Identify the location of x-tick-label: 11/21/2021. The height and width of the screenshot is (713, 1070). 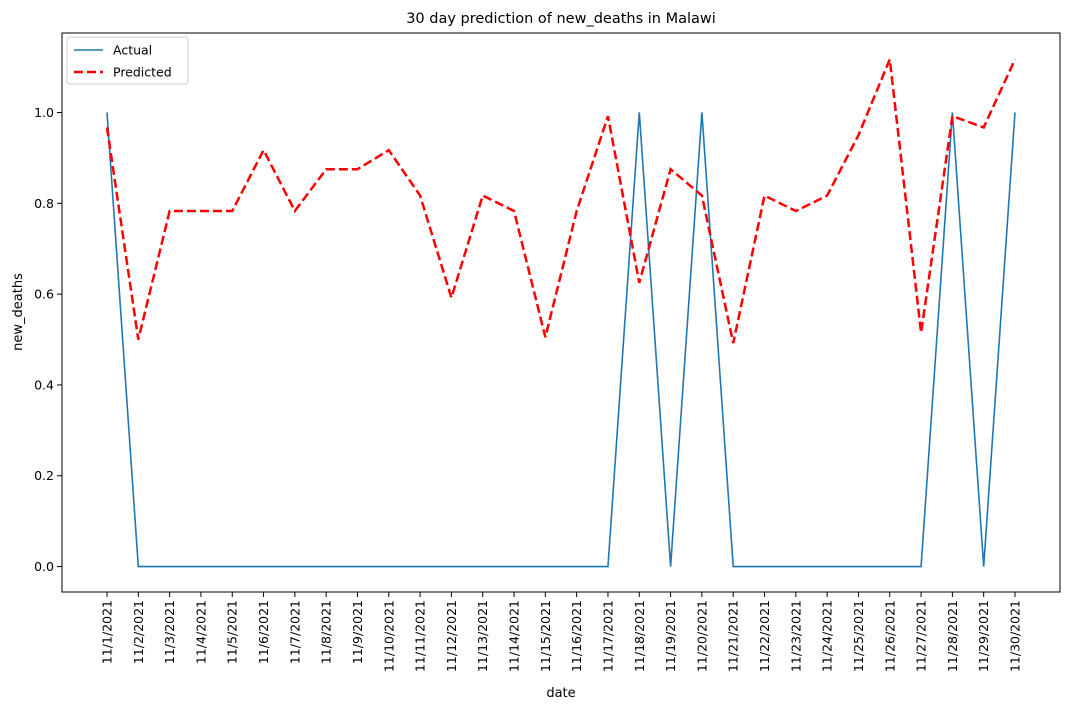
(733, 636).